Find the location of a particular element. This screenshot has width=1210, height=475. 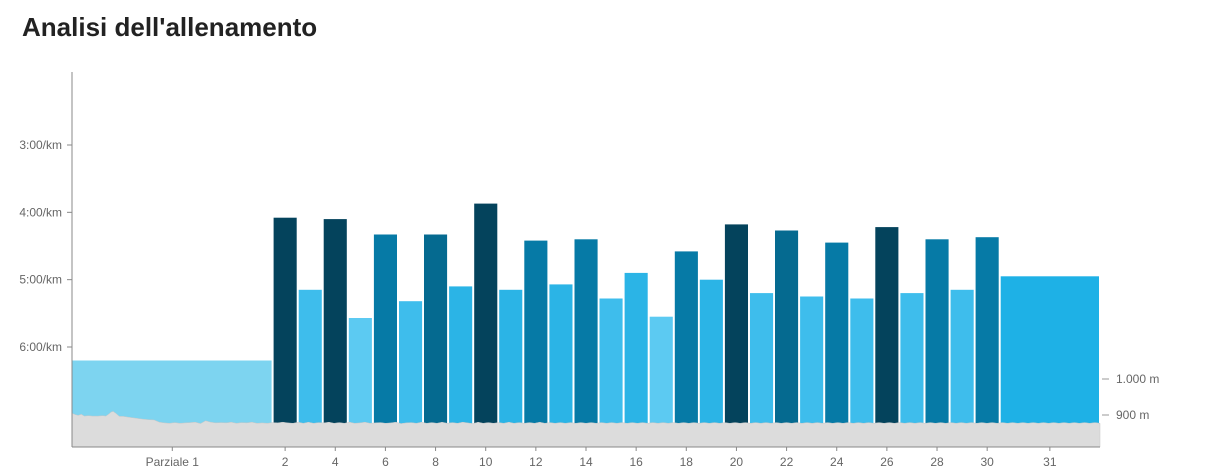

x-tick-label: 24 is located at coordinates (837, 462).